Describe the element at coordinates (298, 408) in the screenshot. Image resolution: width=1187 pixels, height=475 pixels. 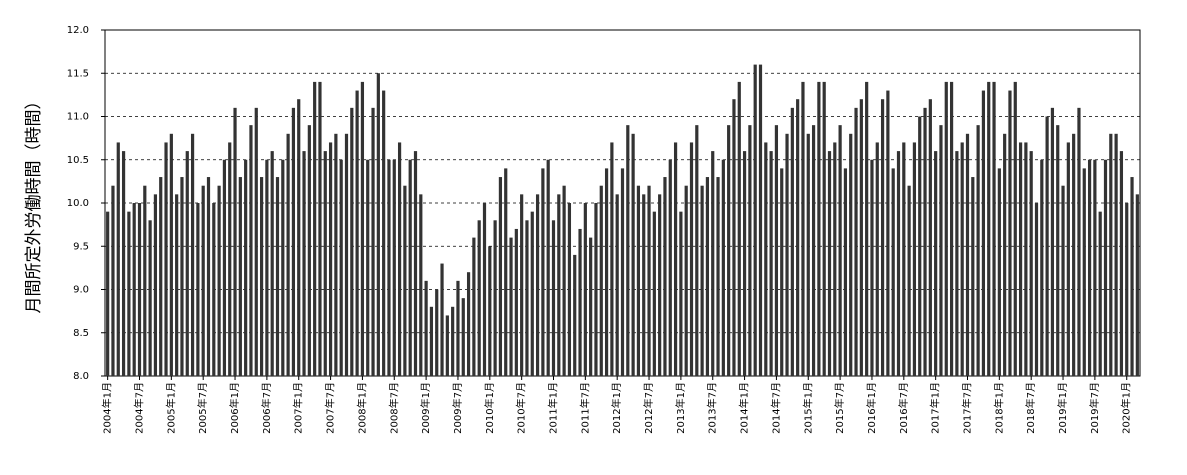
I see `x-tick-label: 2007年1月` at that location.